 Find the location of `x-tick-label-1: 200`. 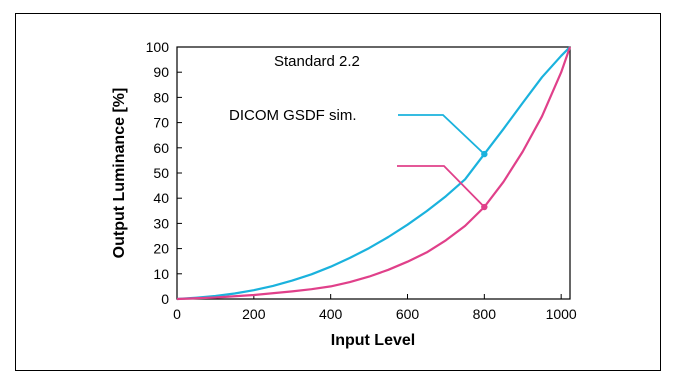

x-tick-label-1: 200 is located at coordinates (254, 314).